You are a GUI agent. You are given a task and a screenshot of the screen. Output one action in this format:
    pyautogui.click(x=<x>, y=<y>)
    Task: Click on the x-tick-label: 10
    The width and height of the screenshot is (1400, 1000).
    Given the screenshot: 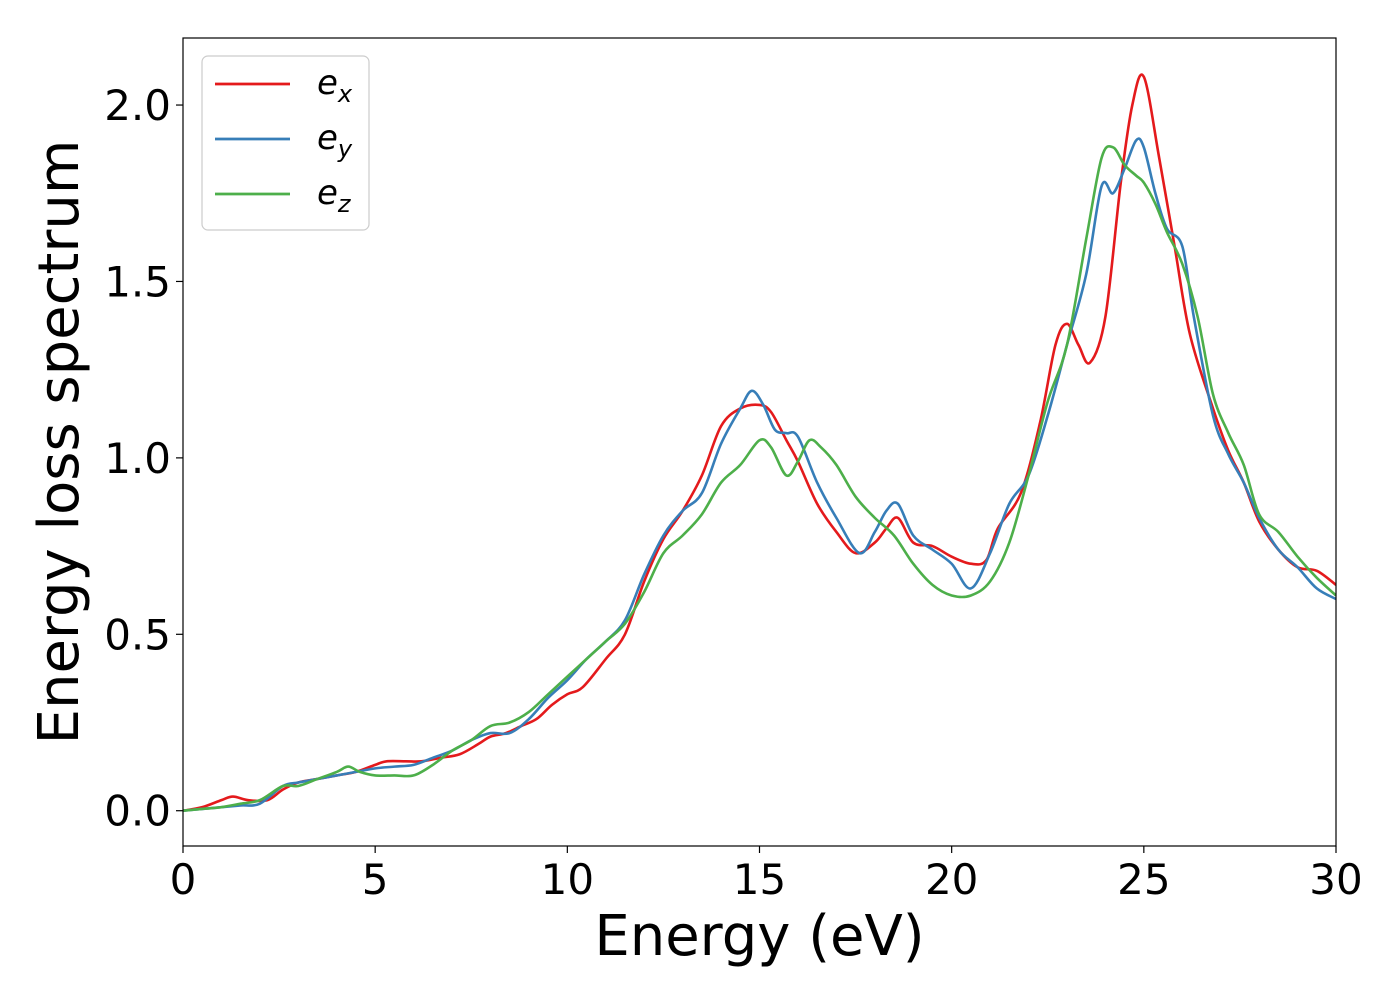 What is the action you would take?
    pyautogui.click(x=567, y=879)
    